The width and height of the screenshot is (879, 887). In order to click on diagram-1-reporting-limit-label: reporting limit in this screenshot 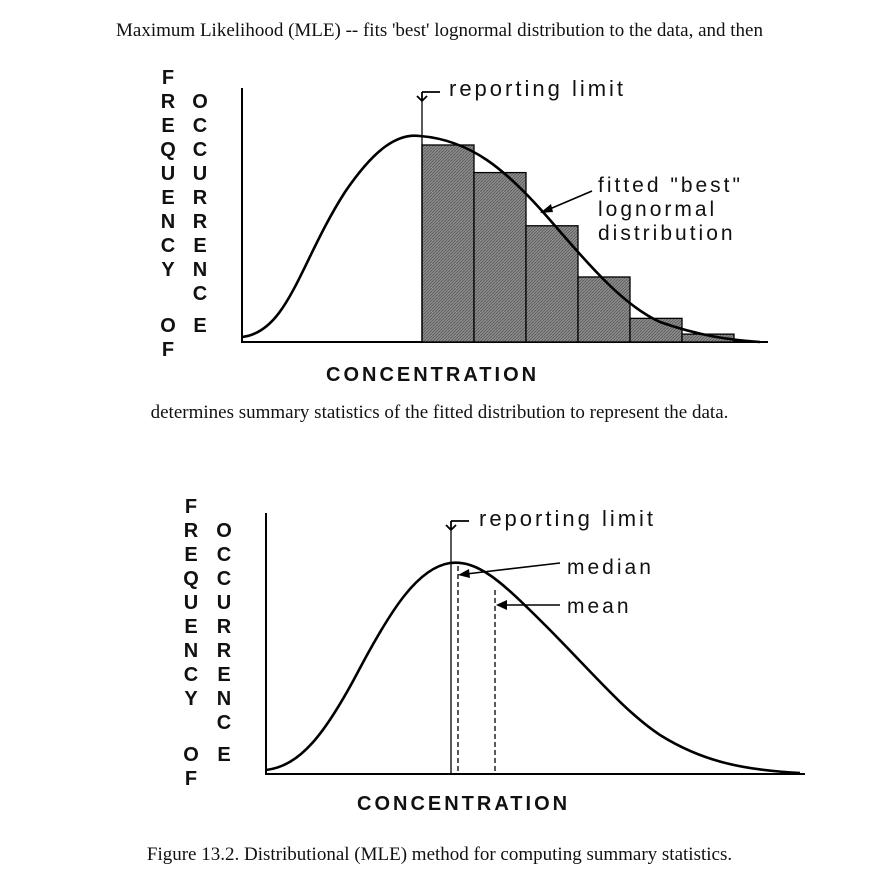, I will do `click(537, 88)`.